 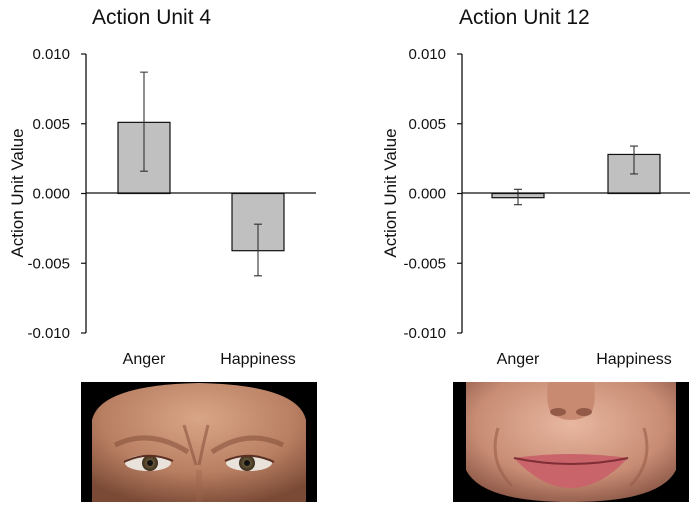 What do you see at coordinates (199, 442) in the screenshot?
I see `face-image-brow-lowerer` at bounding box center [199, 442].